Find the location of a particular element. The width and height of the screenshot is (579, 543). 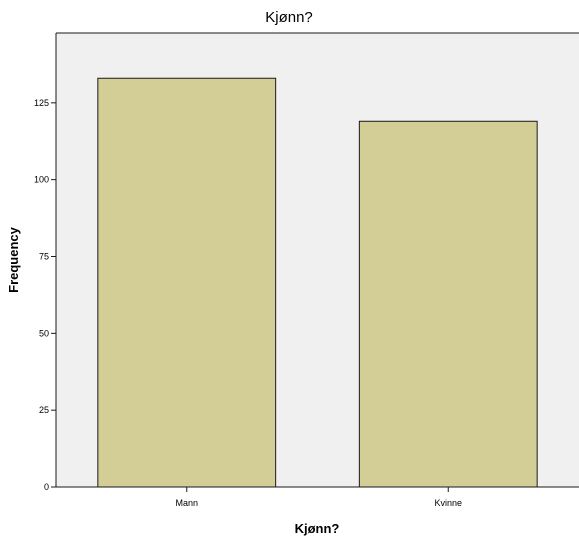

y-tick-label: 50 is located at coordinates (44, 333).